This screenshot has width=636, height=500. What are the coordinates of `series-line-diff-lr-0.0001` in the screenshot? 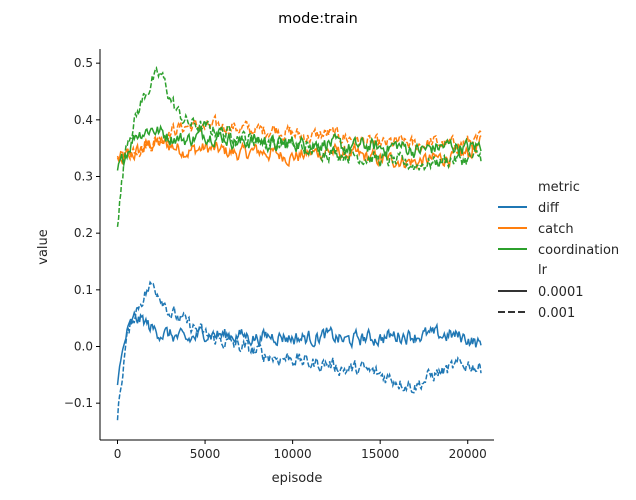 It's located at (299, 348).